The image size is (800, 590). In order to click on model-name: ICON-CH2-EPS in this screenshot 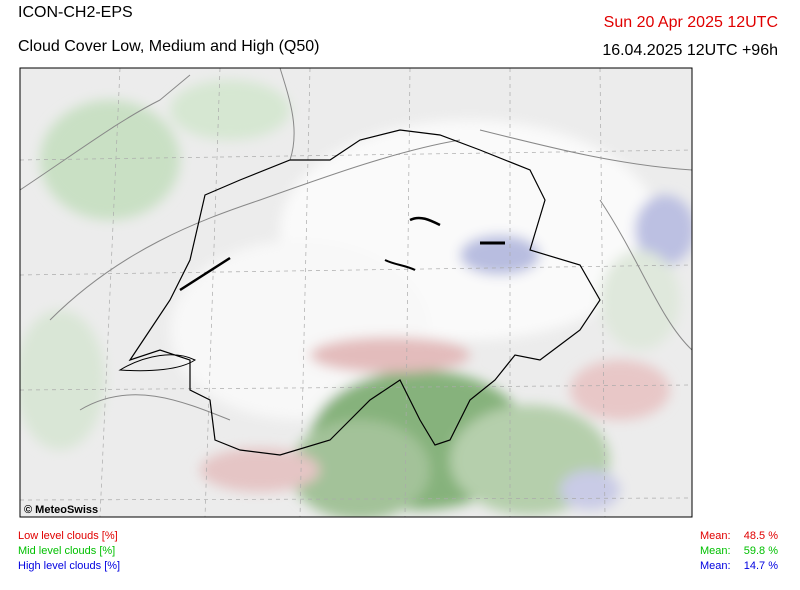, I will do `click(75, 12)`.